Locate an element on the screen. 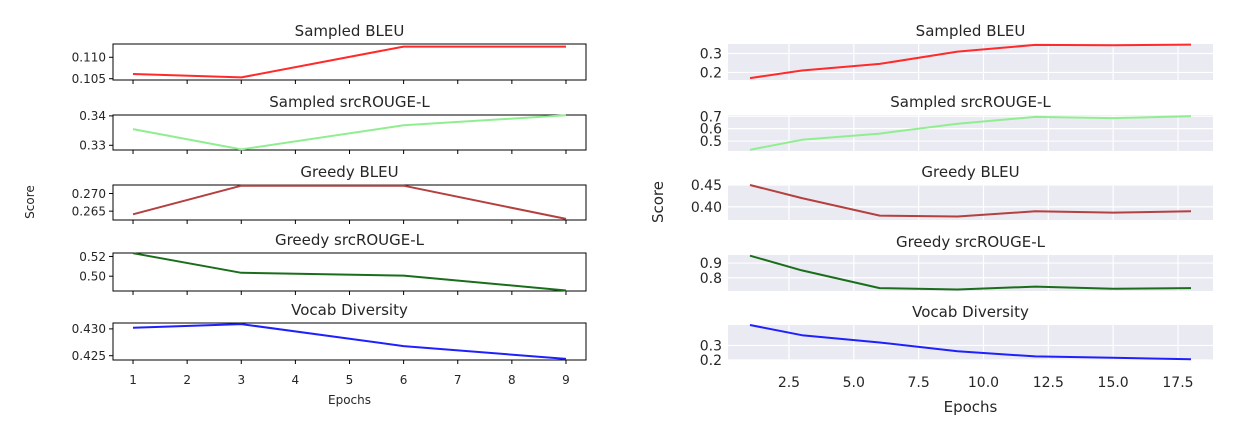 The image size is (1234, 434). right-greedy-srcrouge-l-y-tick-label: 0.8 is located at coordinates (711, 279).